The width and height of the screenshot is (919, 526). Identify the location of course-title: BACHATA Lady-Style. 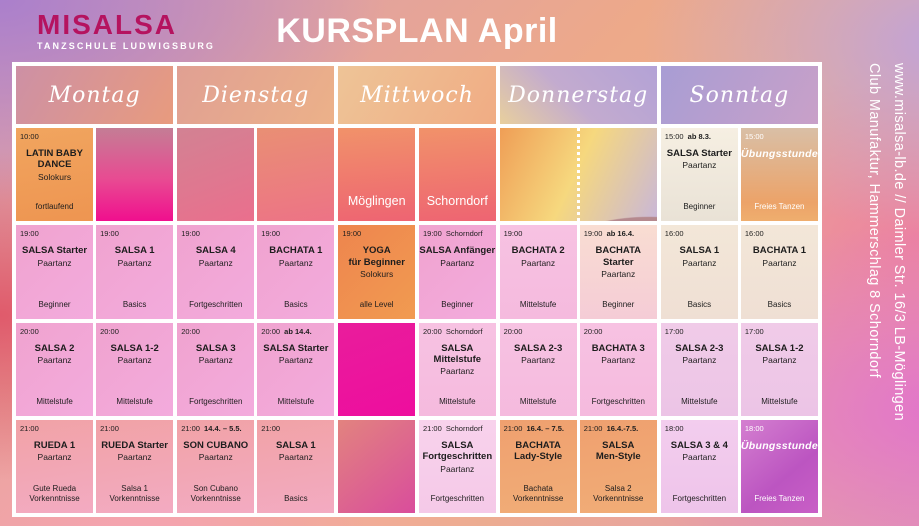
(538, 451).